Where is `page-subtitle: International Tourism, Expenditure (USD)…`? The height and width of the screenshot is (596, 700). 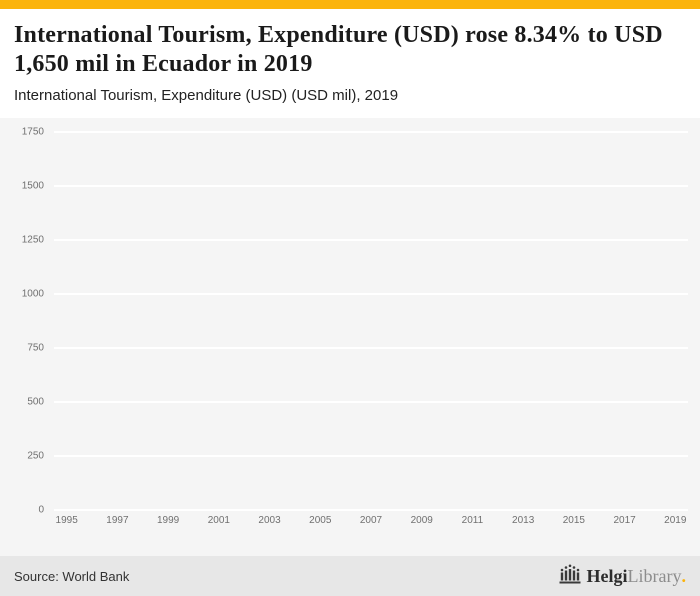
page-subtitle: International Tourism, Expenditure (USD)… is located at coordinates (206, 95).